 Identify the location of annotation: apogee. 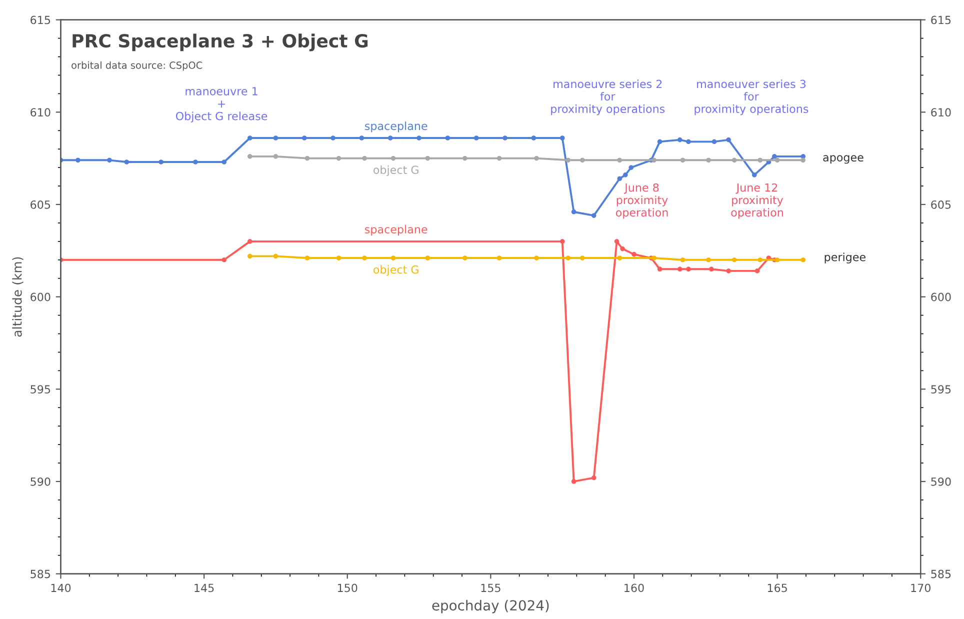
(843, 159).